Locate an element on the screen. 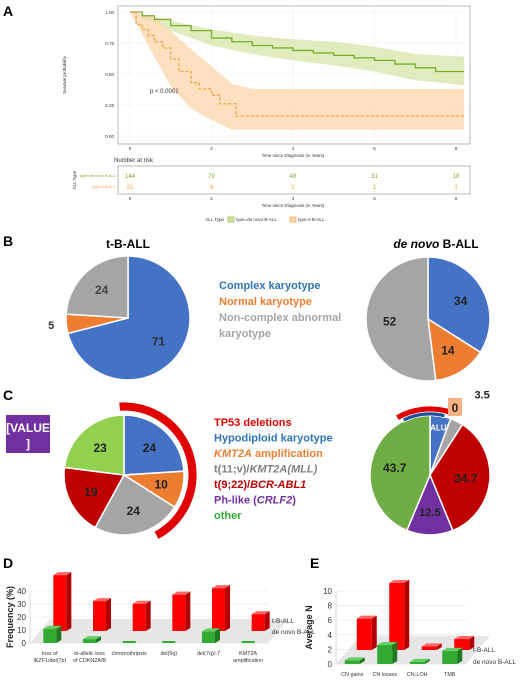 The image size is (524, 690). panel-label-e: E is located at coordinates (314, 563).